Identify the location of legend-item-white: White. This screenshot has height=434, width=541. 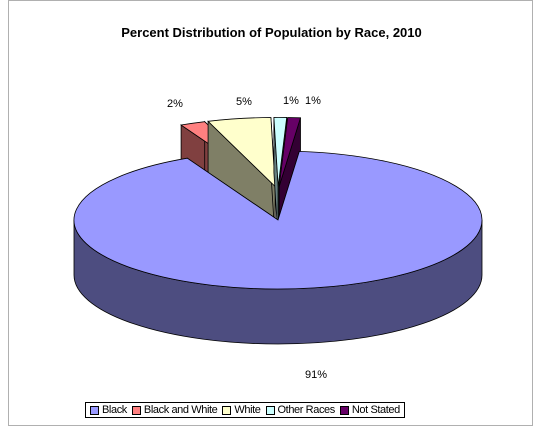
(241, 410).